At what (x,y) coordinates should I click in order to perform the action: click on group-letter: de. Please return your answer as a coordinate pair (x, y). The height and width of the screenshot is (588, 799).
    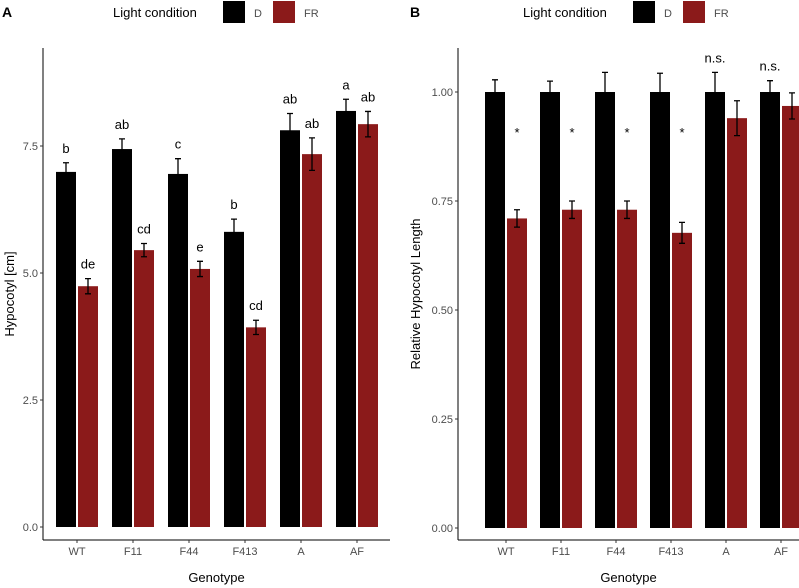
    Looking at the image, I should click on (88, 264).